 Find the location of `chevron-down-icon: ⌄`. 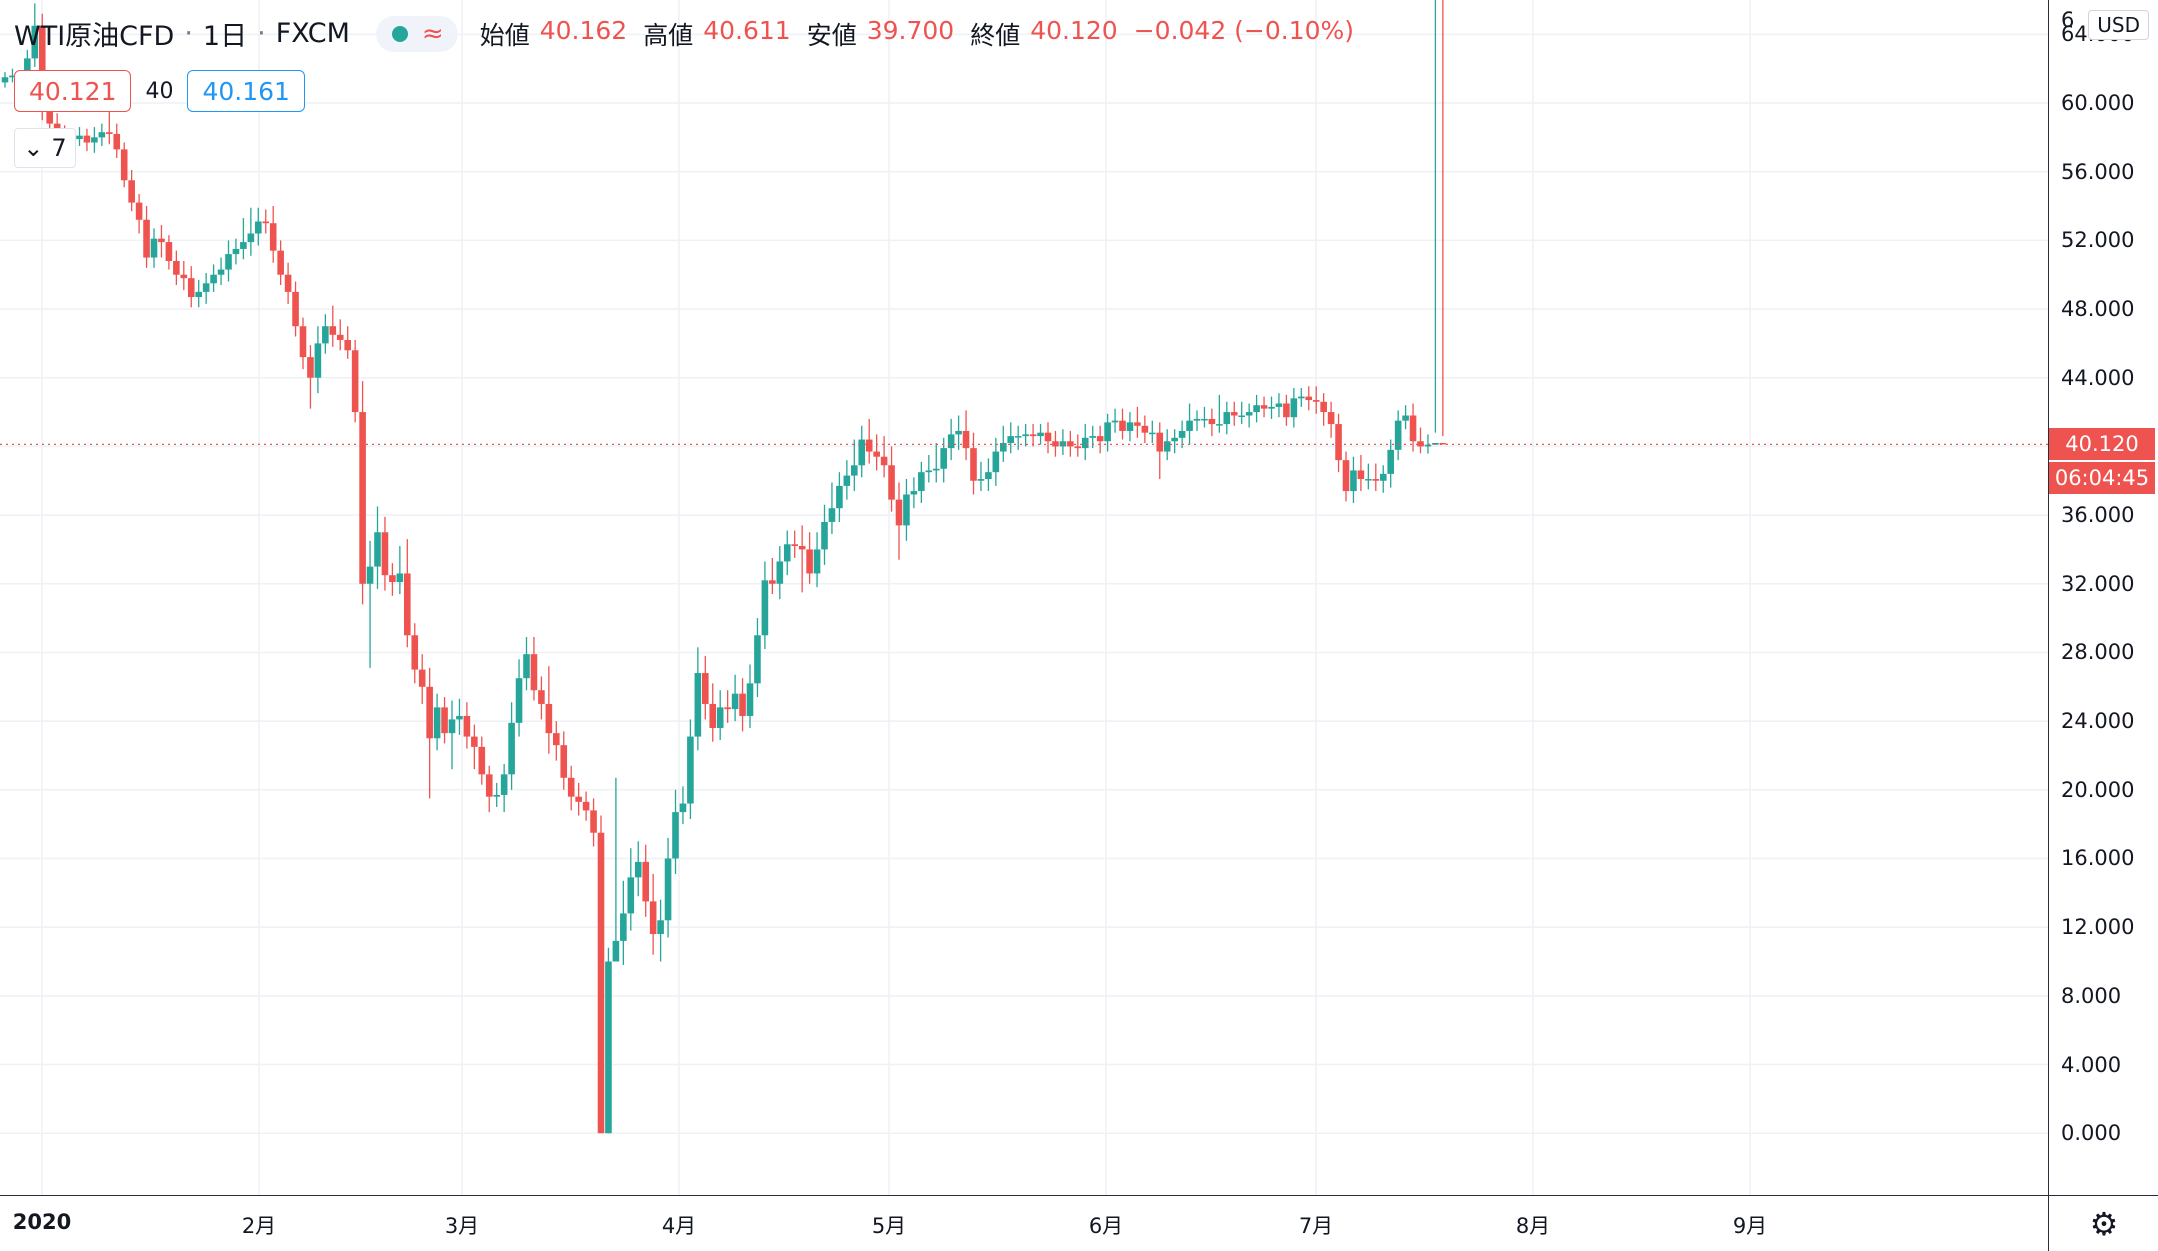

chevron-down-icon: ⌄ is located at coordinates (33, 148).